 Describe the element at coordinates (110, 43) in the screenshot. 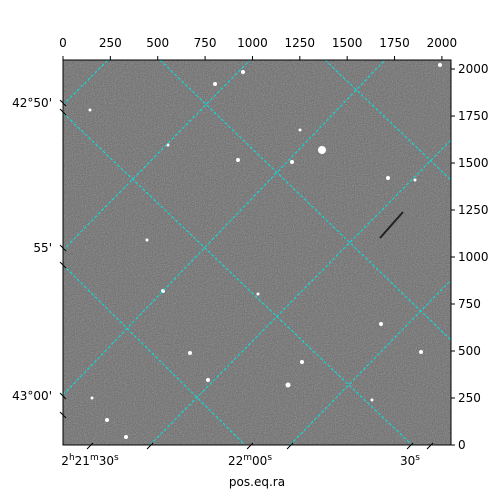

I see `x-tick-label: 250` at that location.